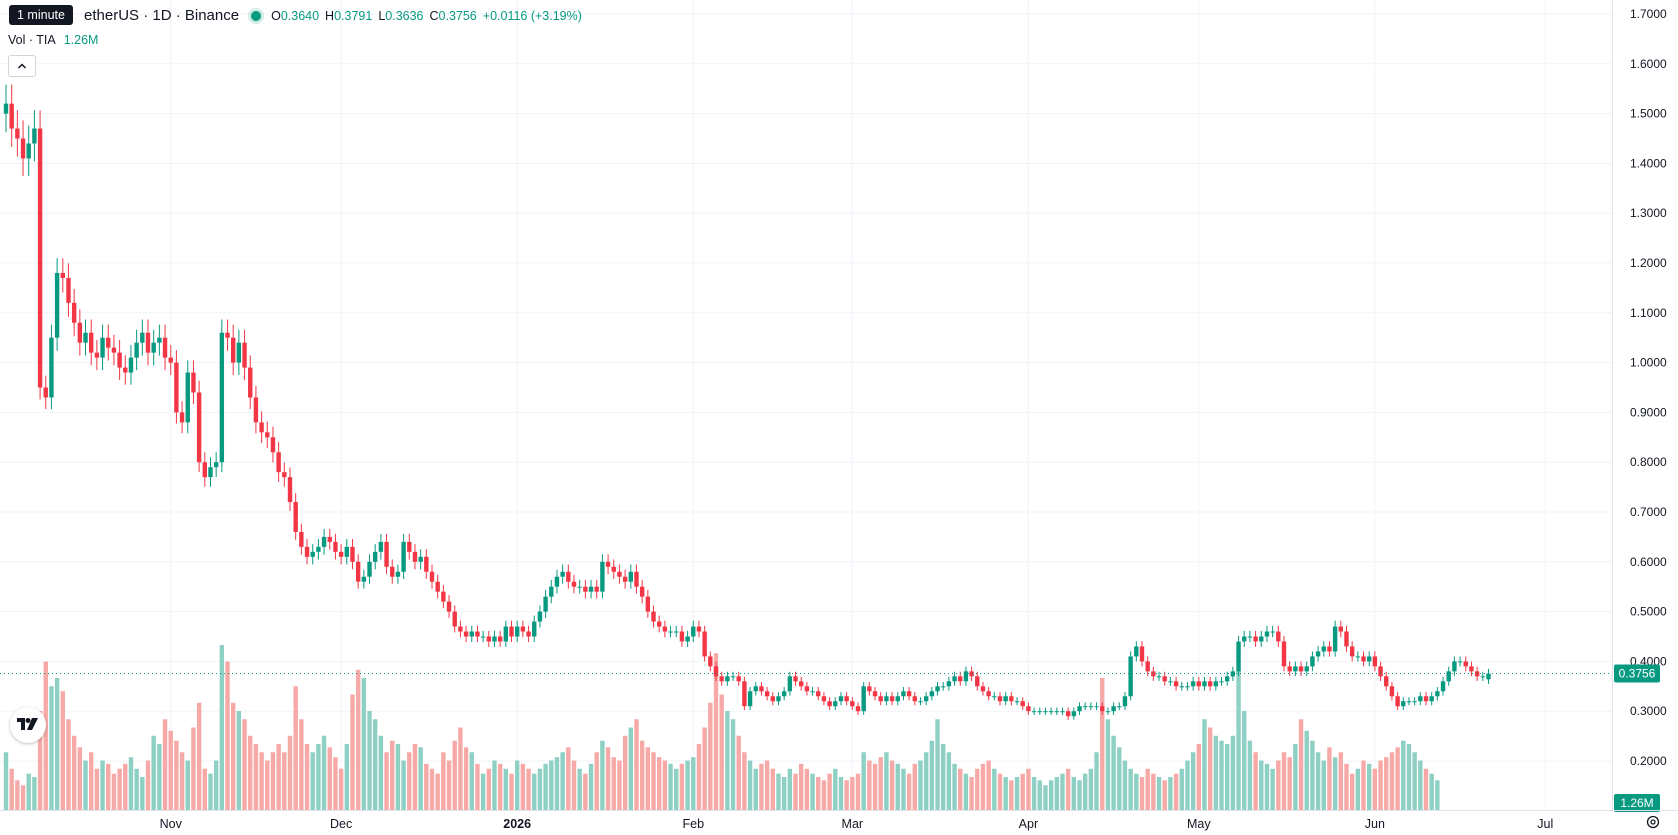 This screenshot has height=835, width=1678. I want to click on settings-gear-icon, so click(1653, 822).